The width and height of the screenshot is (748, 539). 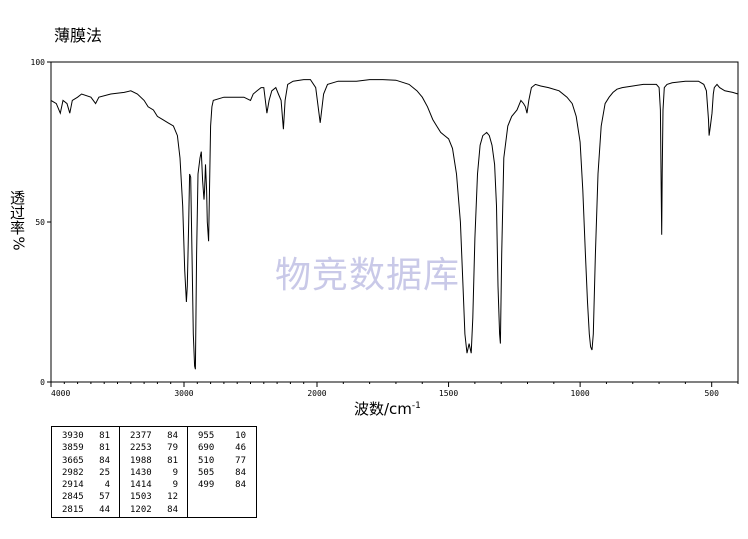 What do you see at coordinates (416, 406) in the screenshot?
I see `x-axis-label-superscript: -1` at bounding box center [416, 406].